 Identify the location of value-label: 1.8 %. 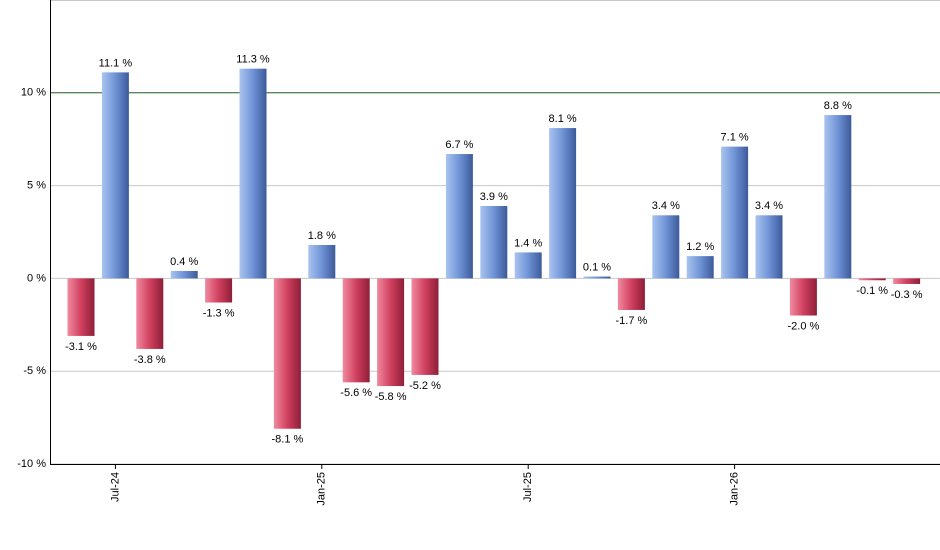
(322, 236).